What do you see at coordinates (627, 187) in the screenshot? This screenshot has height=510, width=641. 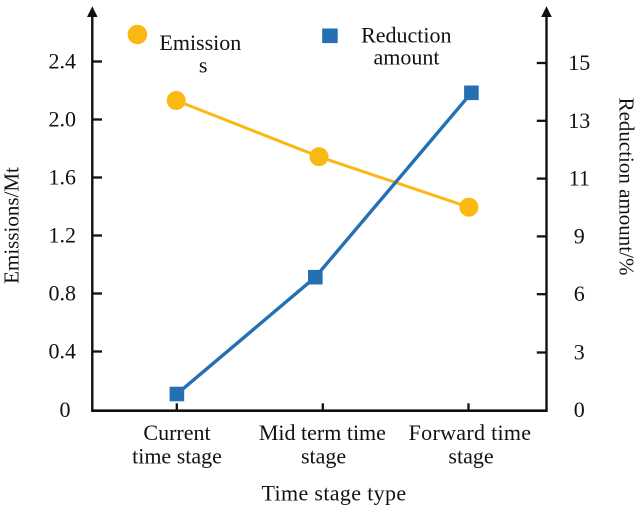 I see `svg-text: Reduction amount/%` at bounding box center [627, 187].